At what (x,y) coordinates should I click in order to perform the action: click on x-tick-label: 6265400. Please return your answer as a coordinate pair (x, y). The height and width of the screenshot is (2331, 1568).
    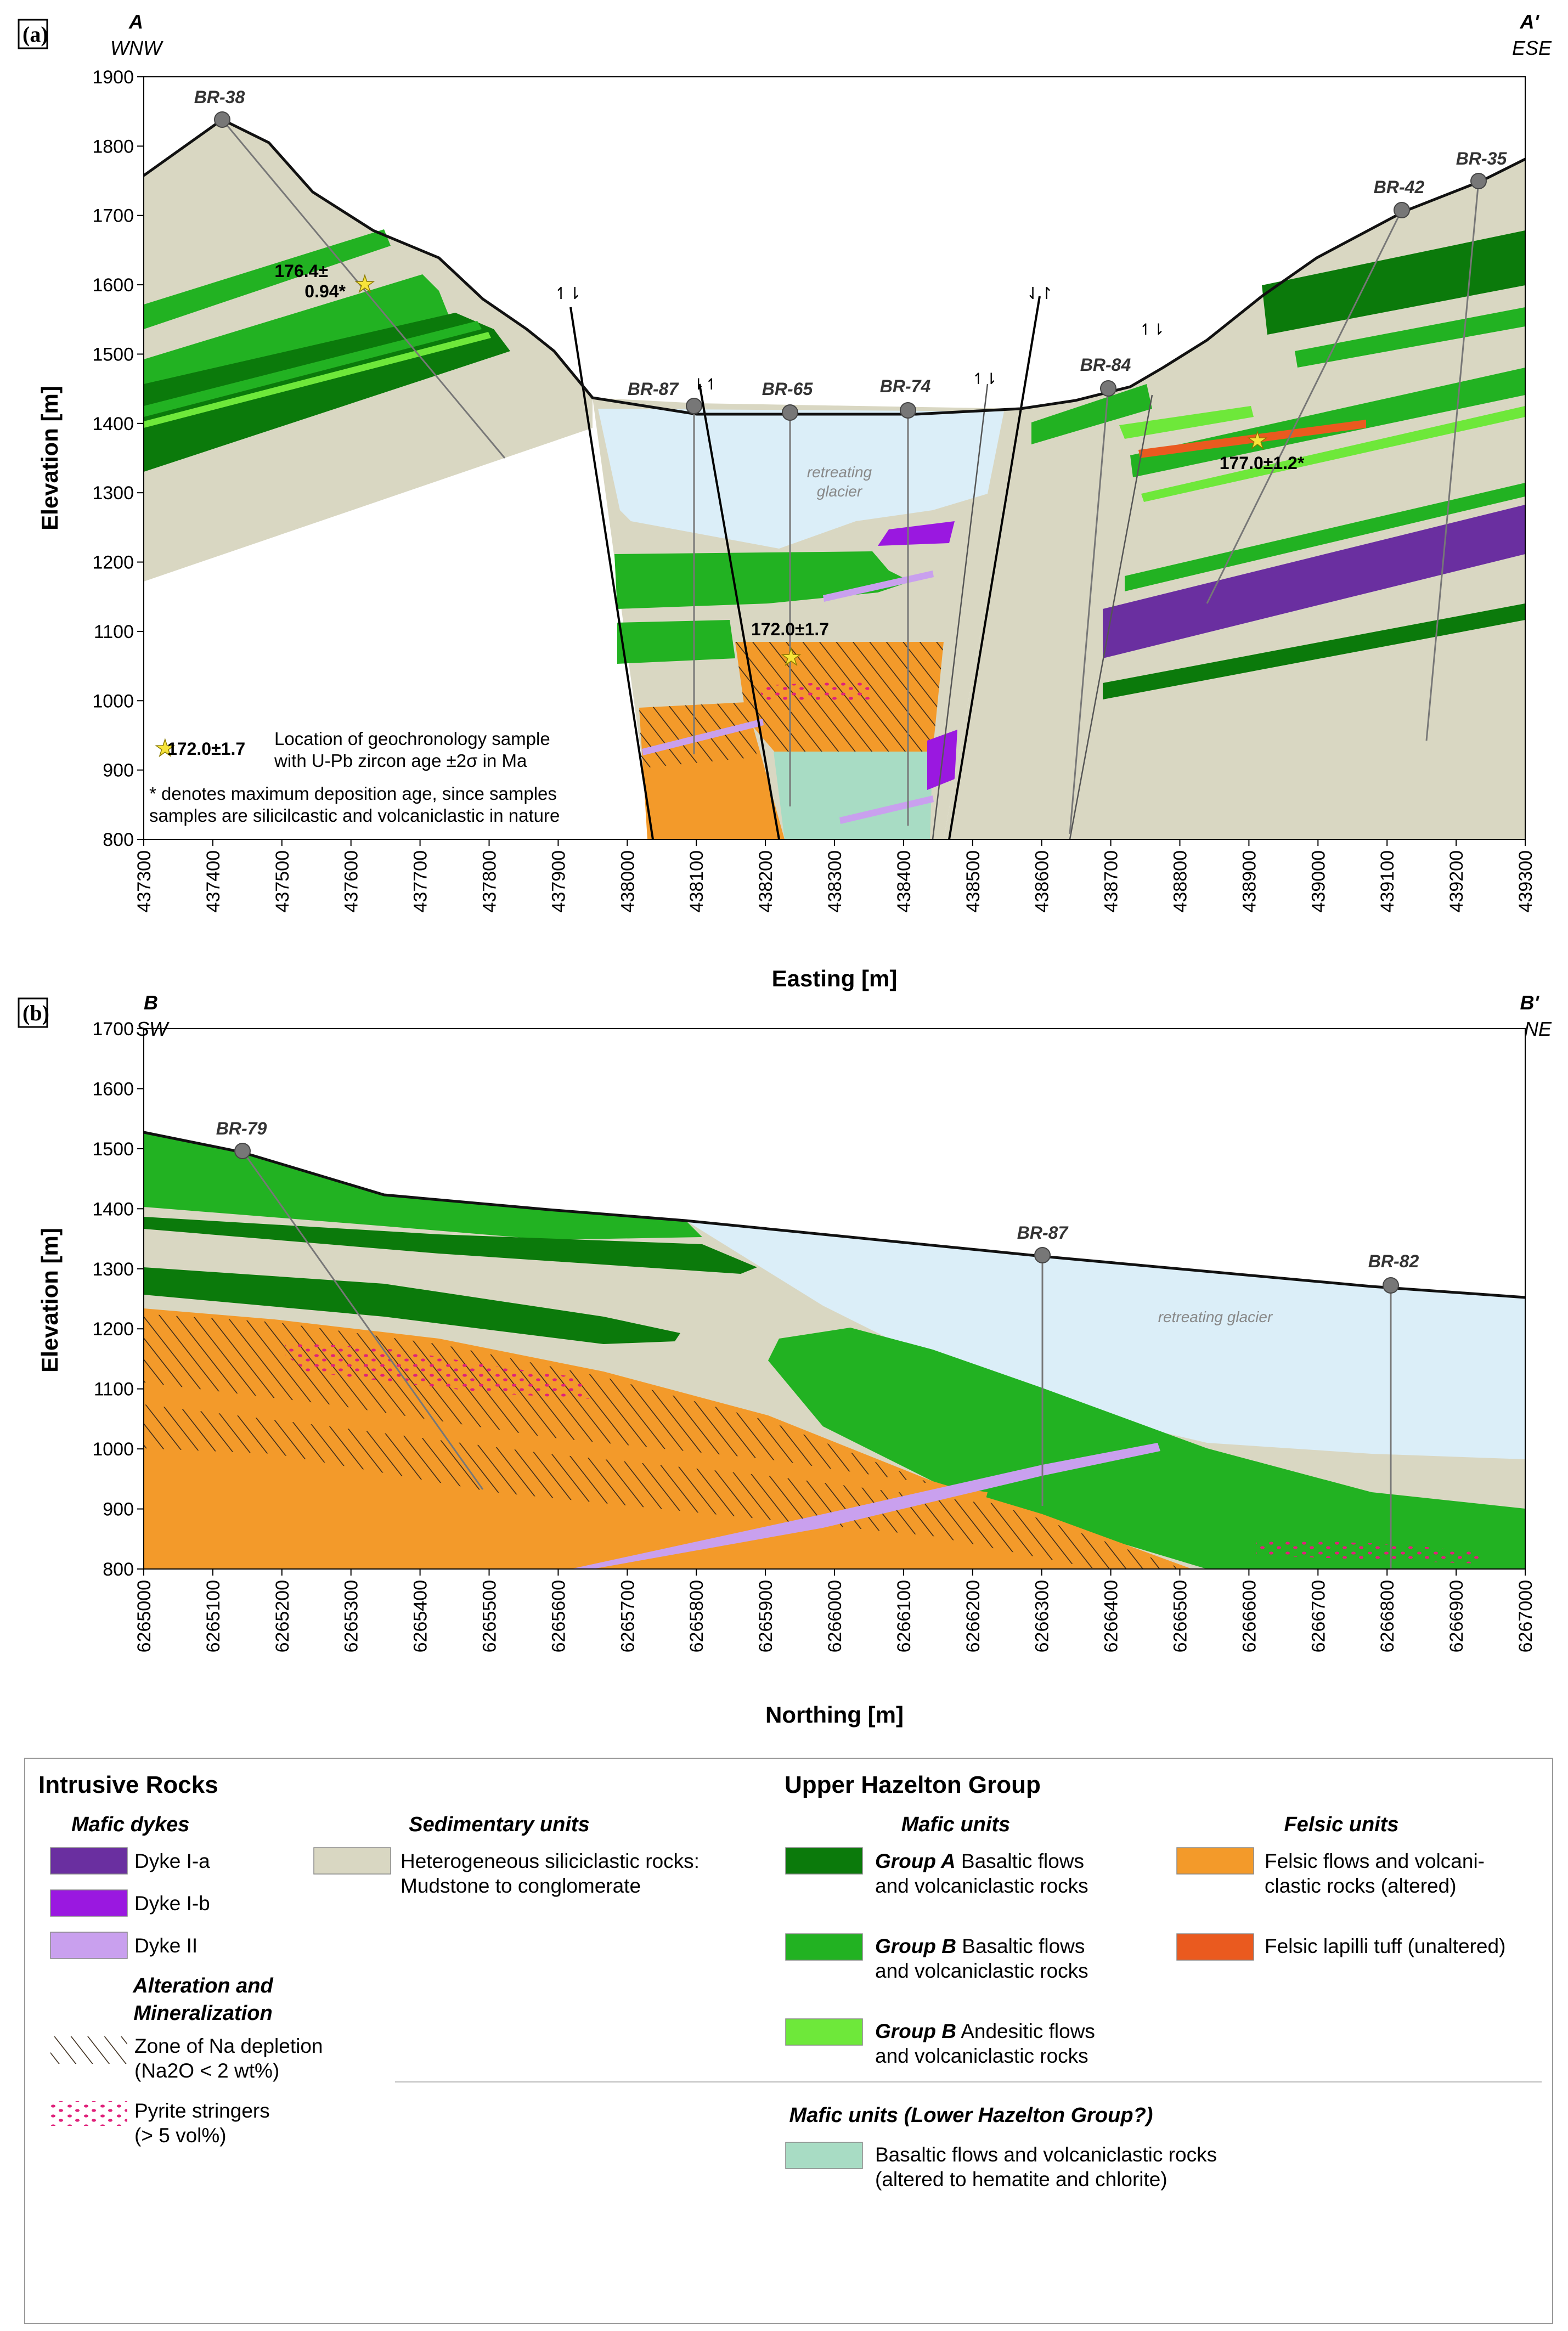
    Looking at the image, I should click on (420, 1616).